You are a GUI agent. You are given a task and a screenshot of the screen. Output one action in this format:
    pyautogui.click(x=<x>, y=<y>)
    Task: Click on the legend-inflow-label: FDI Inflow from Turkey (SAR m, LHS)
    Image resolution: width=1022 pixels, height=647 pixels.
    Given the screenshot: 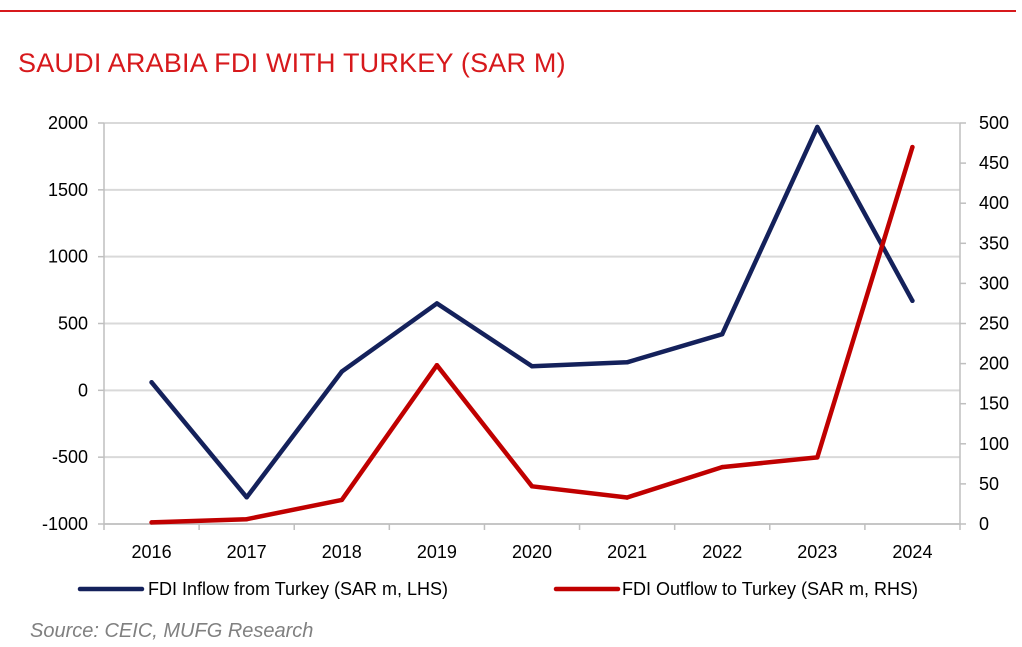 What is the action you would take?
    pyautogui.click(x=298, y=589)
    